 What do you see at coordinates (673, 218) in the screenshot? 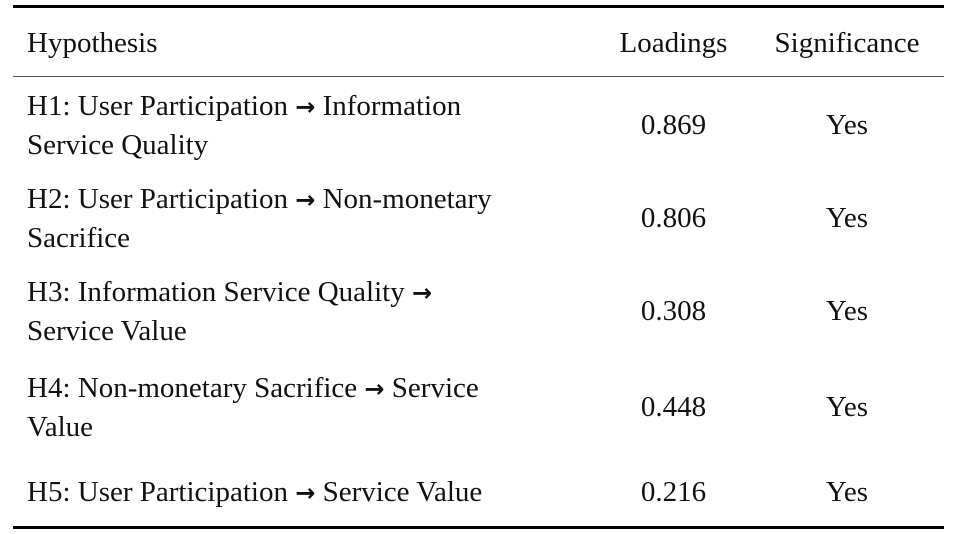
I see `table-row-h2-loading: 0.806` at bounding box center [673, 218].